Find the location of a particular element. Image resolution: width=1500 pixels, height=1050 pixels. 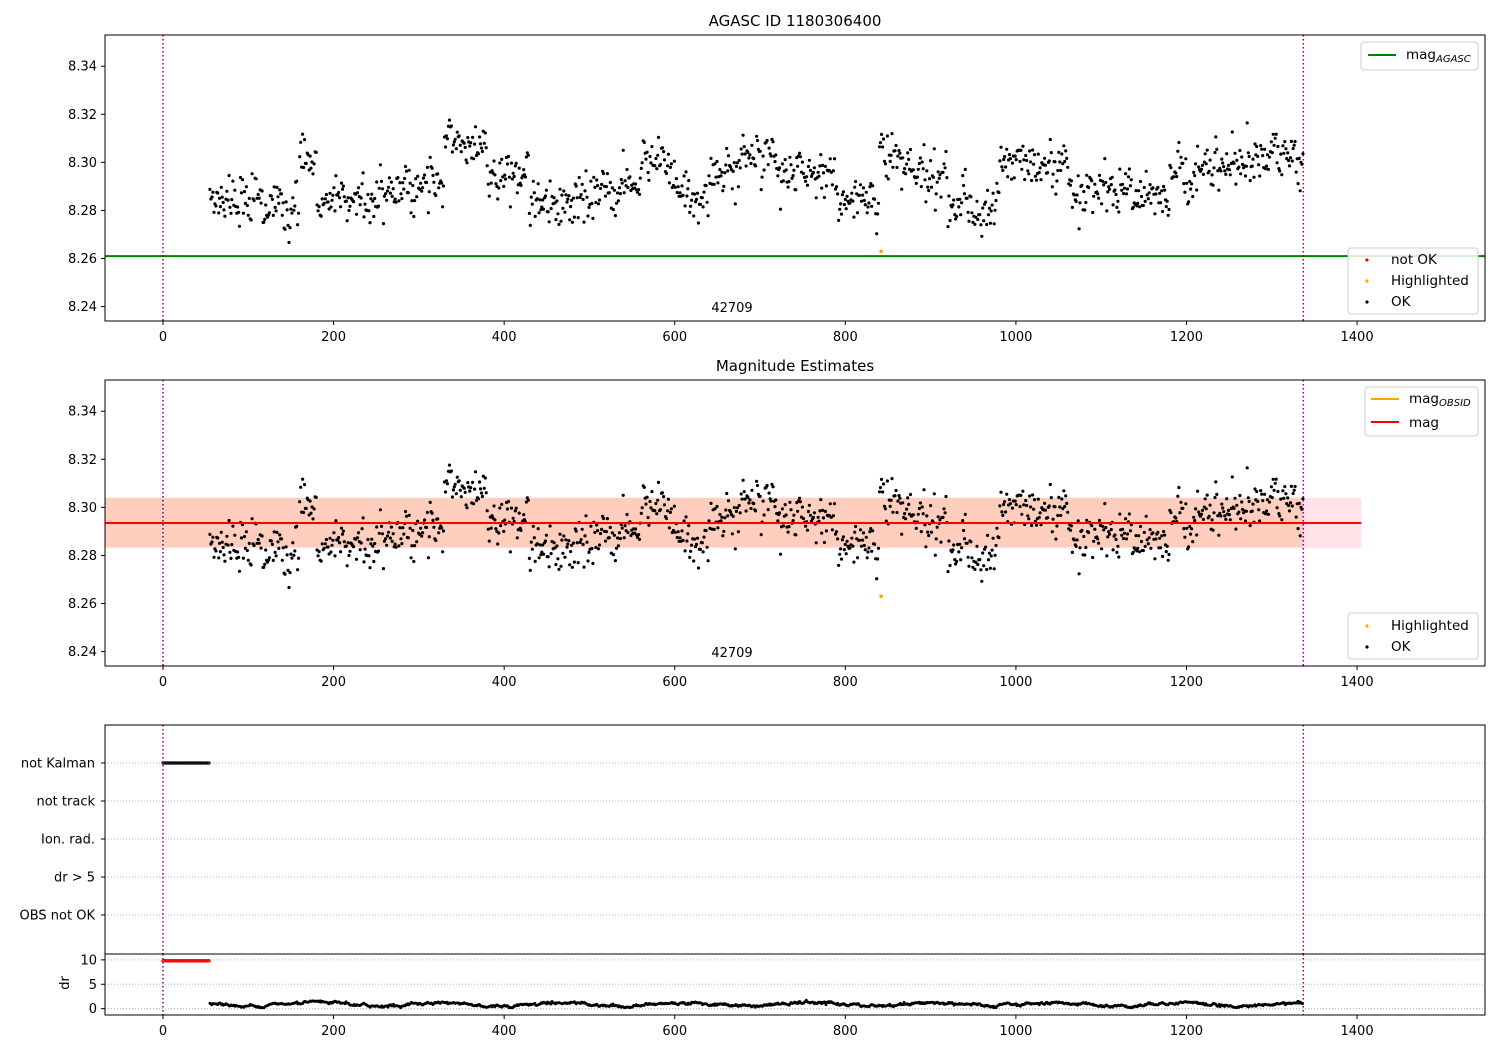

x-tick-label: 800 is located at coordinates (845, 1031).